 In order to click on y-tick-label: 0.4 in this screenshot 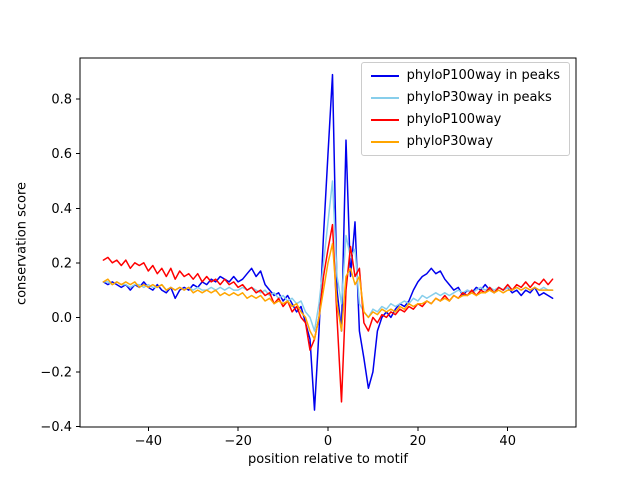, I will do `click(61, 209)`.